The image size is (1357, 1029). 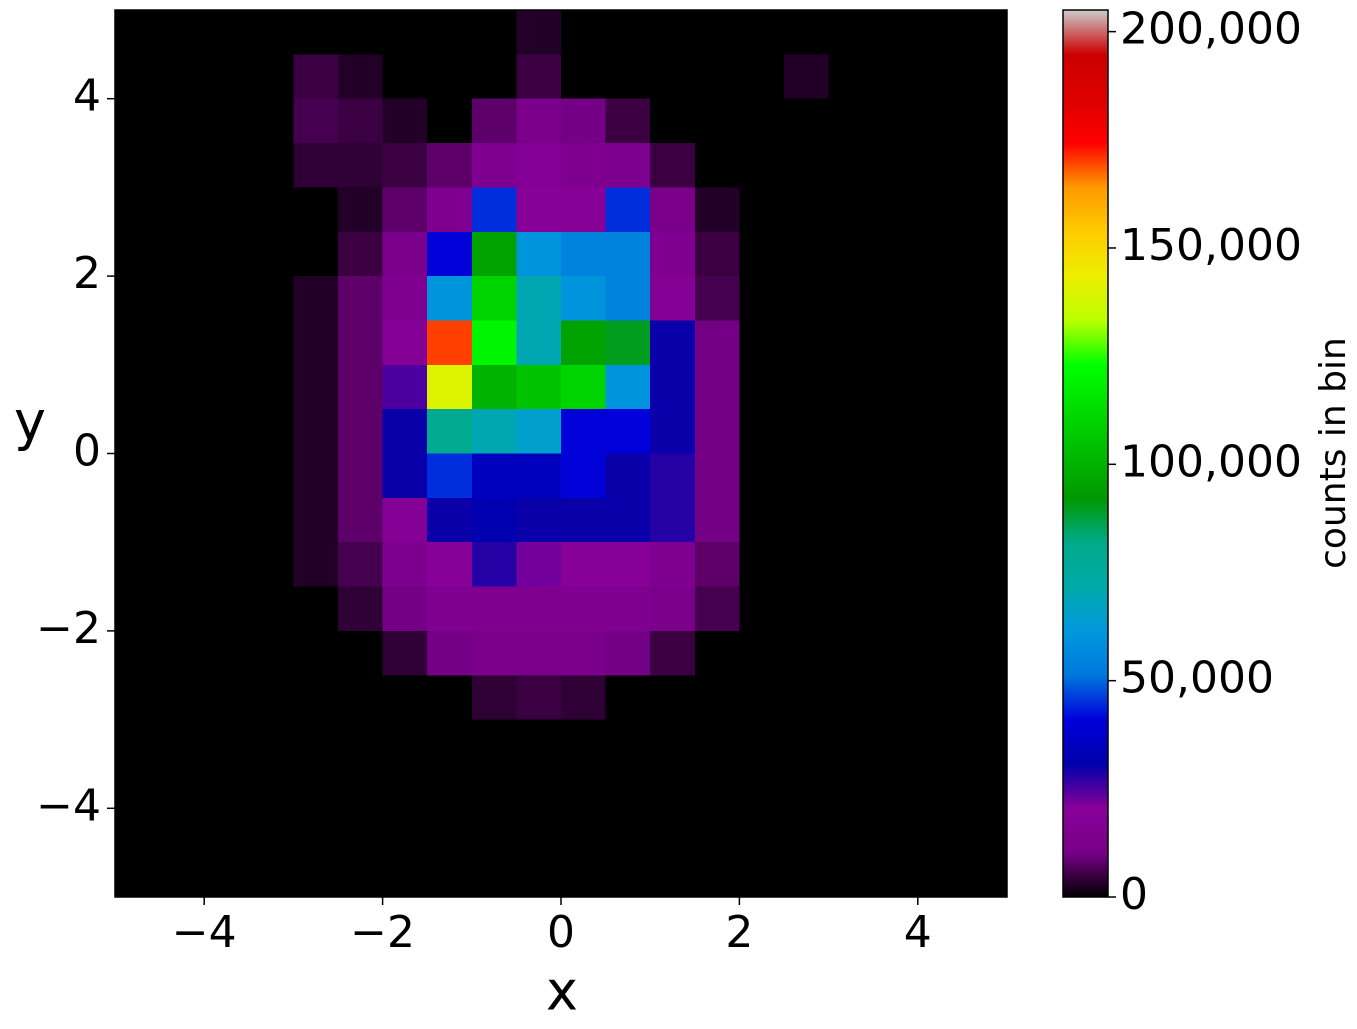 I want to click on colorbar-tick-label: 100,000, so click(x=1211, y=461).